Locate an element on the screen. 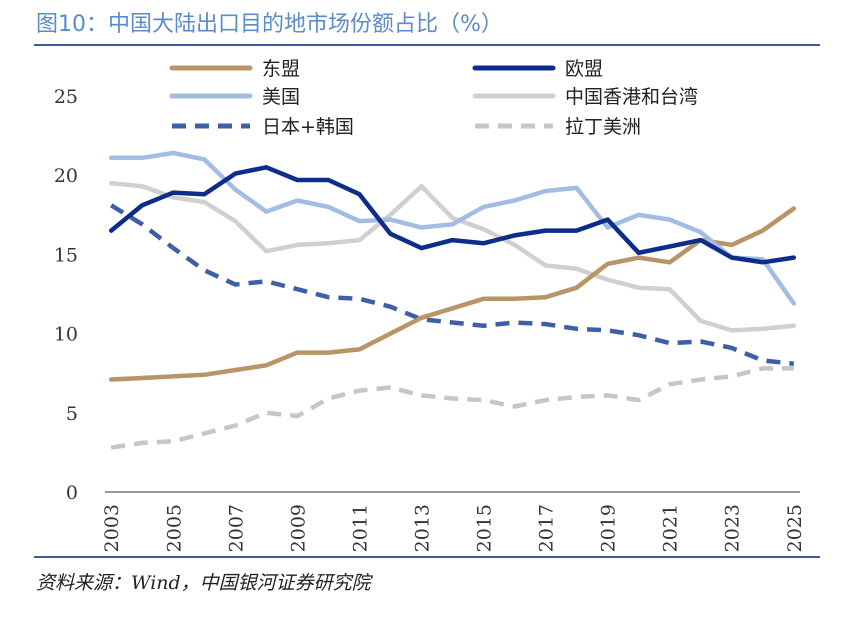  legend-label-4: 日本+韩国 is located at coordinates (308, 127).